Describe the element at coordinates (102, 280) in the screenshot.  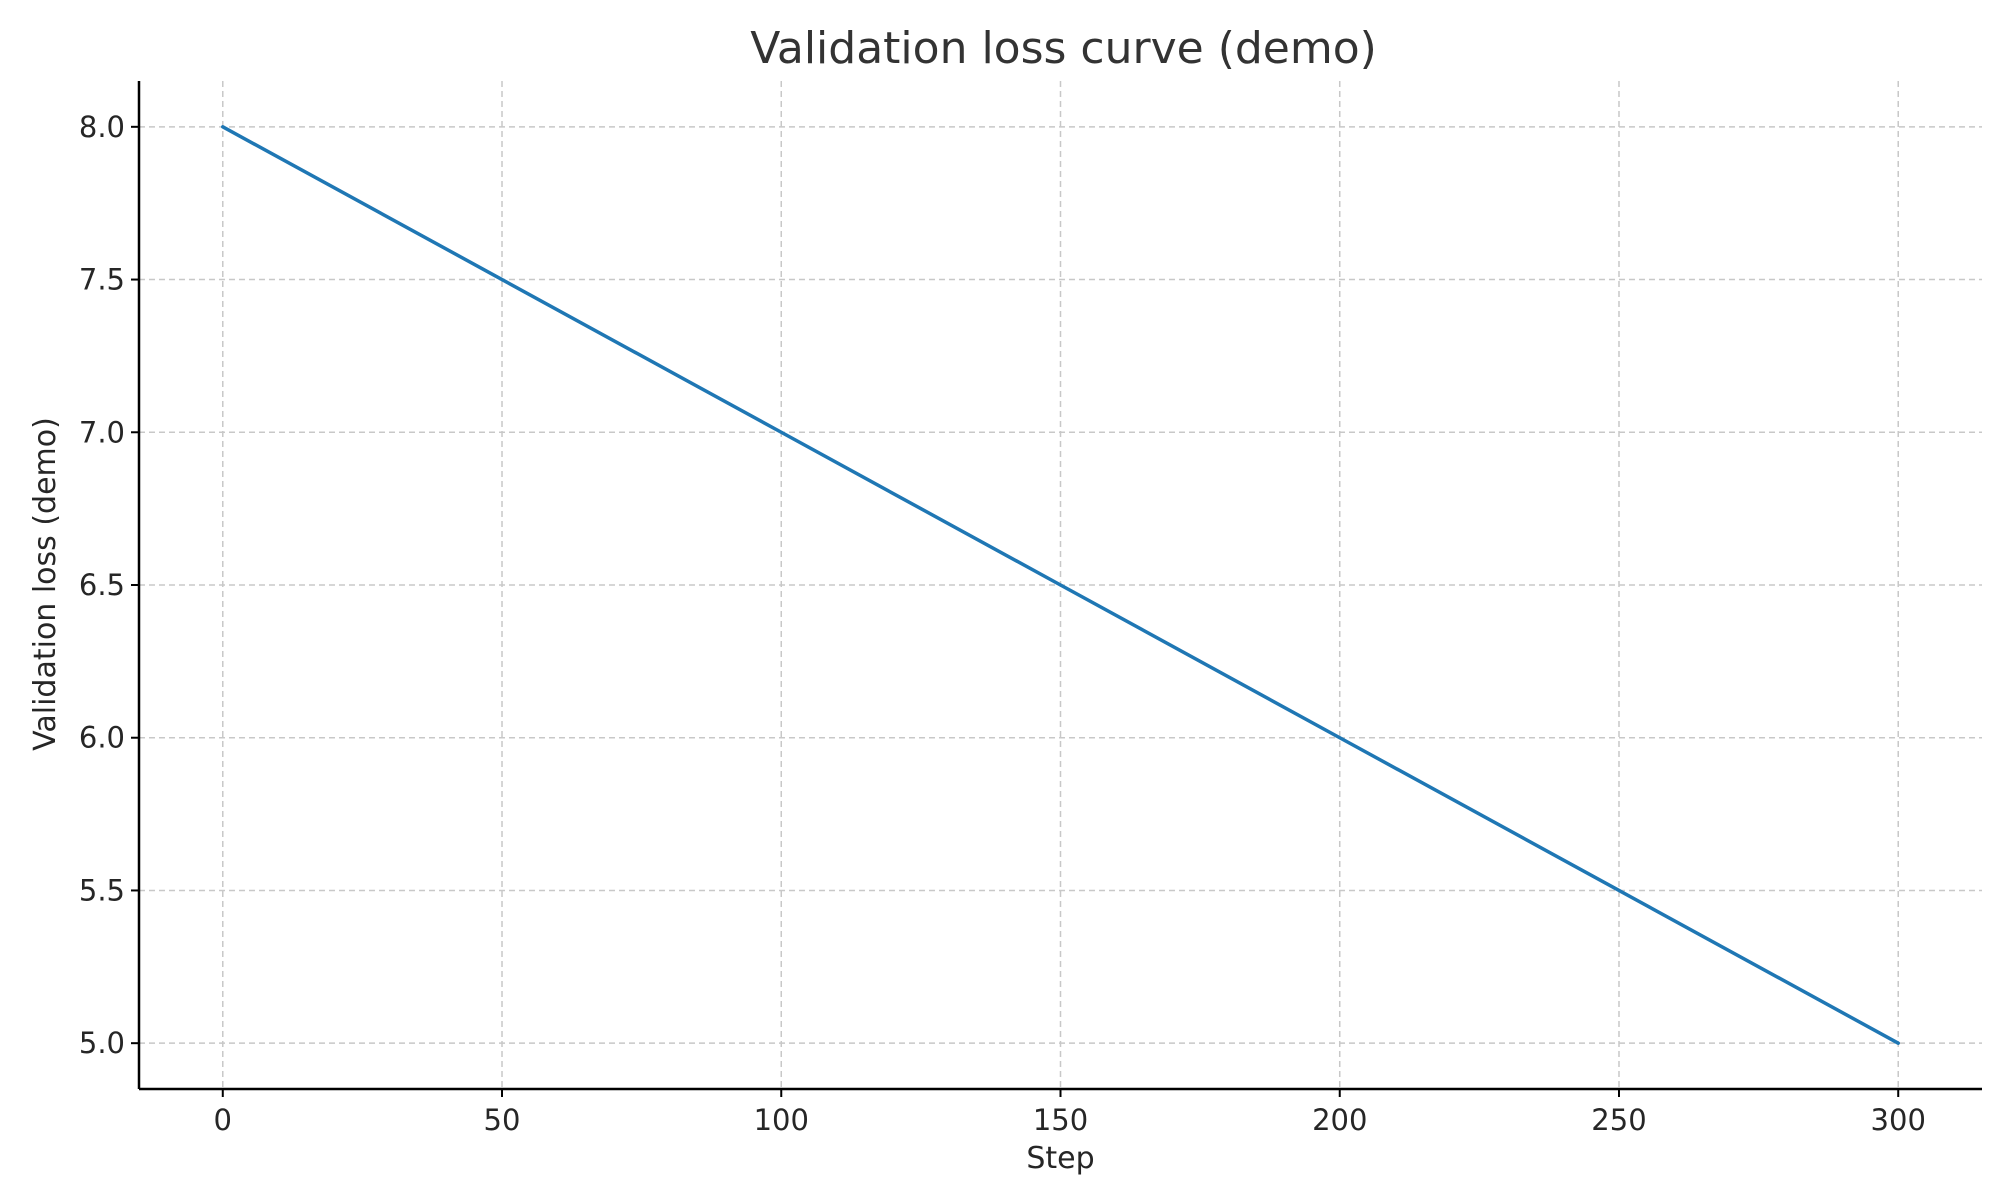
I see `y-tick-label: 7.5` at that location.